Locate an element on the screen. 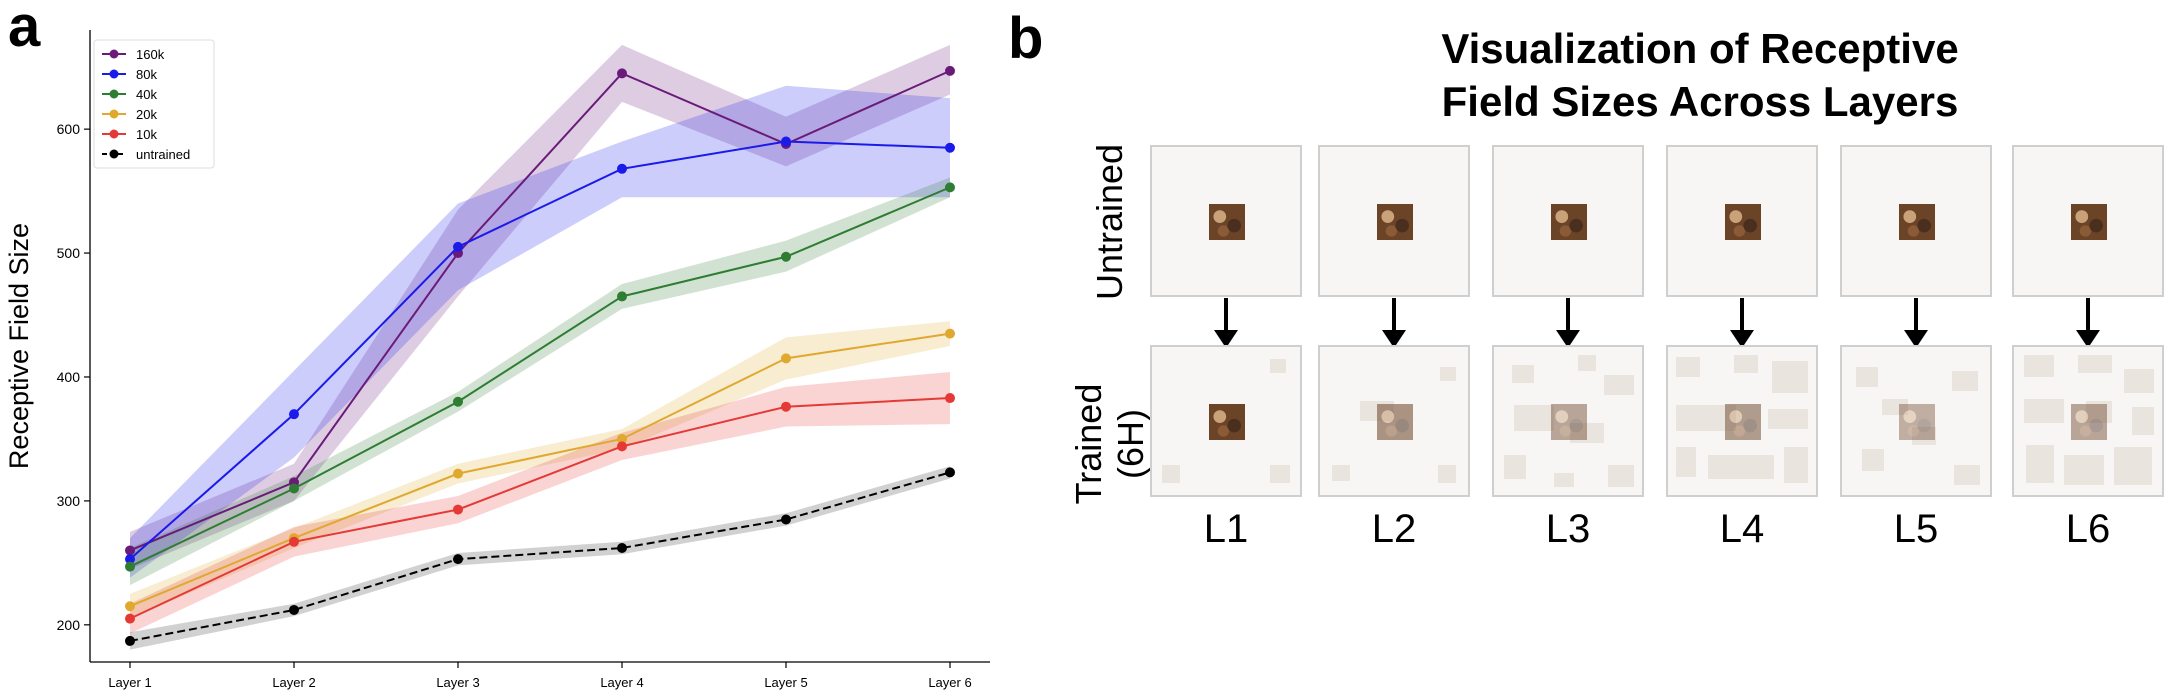 The height and width of the screenshot is (700, 2178). row-label-untrained: Untrained is located at coordinates (1109, 222).